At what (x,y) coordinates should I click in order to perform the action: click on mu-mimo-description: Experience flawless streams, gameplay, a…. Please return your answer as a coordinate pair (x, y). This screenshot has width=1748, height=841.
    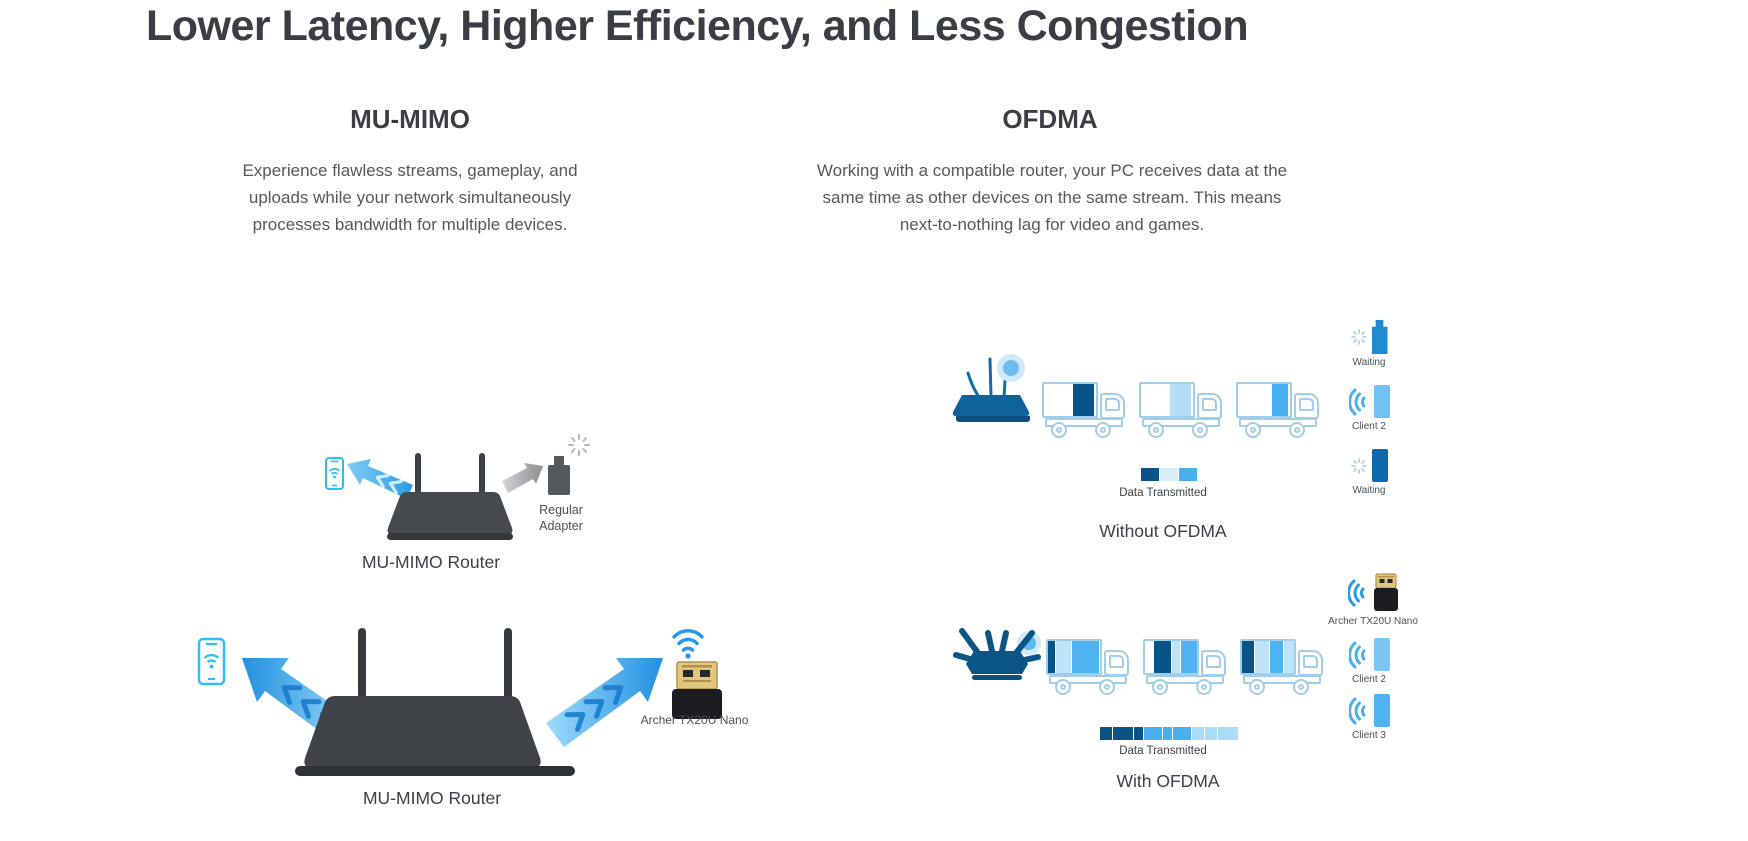
    Looking at the image, I should click on (410, 197).